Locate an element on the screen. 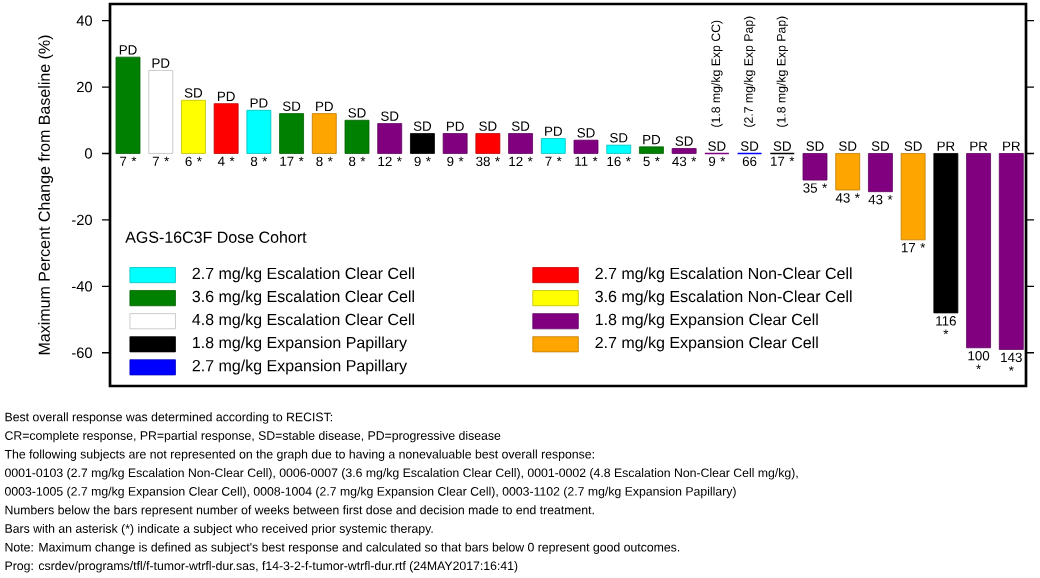 The image size is (1040, 578). legend-label: 2.7 mg/kg Expansion Papillary is located at coordinates (300, 367).